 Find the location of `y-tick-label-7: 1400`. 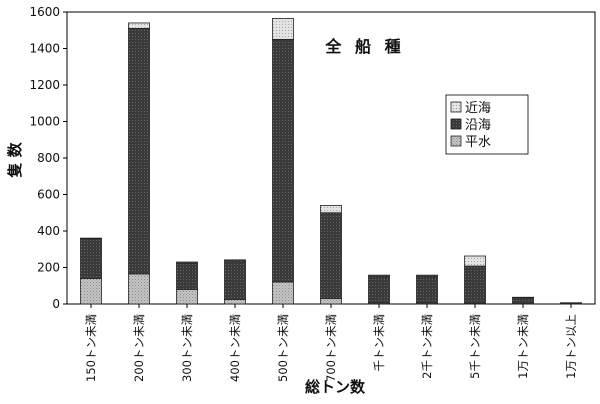

y-tick-label-7: 1400 is located at coordinates (44, 49).